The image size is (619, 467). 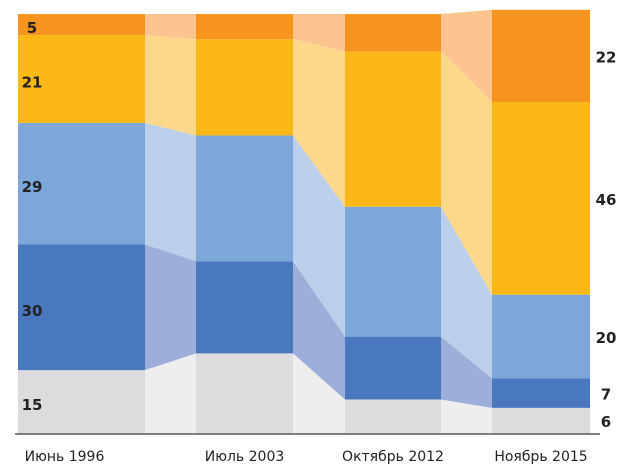 I want to click on data-label: 22, so click(x=606, y=57).